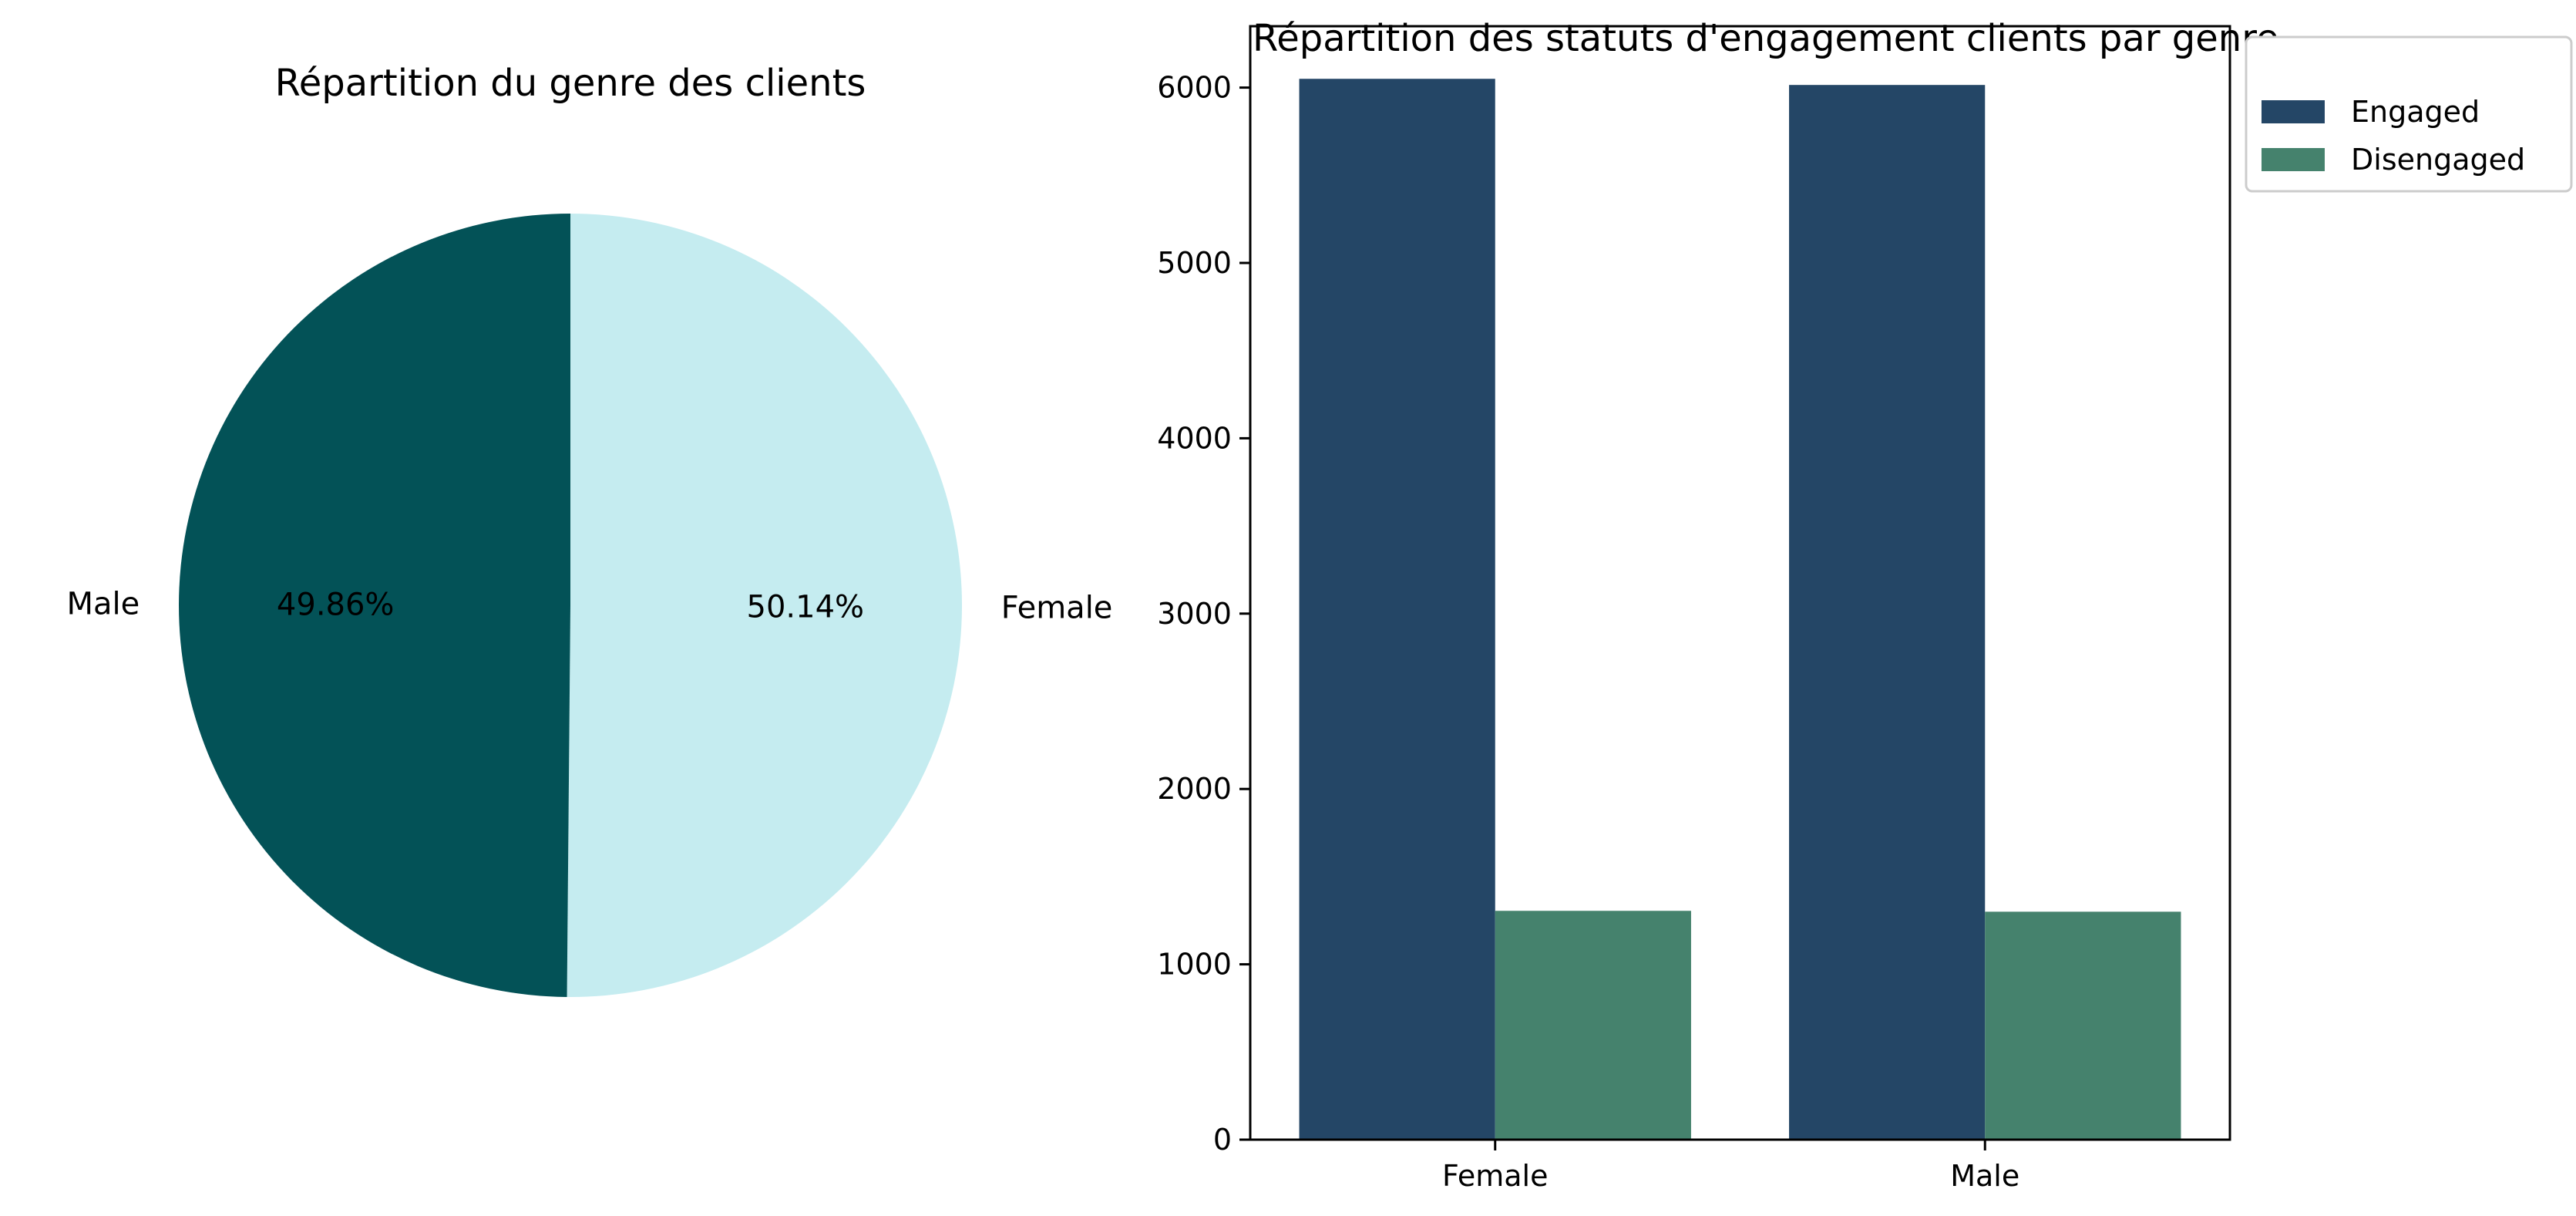 The image size is (2576, 1216). What do you see at coordinates (1593, 1025) in the screenshot?
I see `bar-disengaged-female` at bounding box center [1593, 1025].